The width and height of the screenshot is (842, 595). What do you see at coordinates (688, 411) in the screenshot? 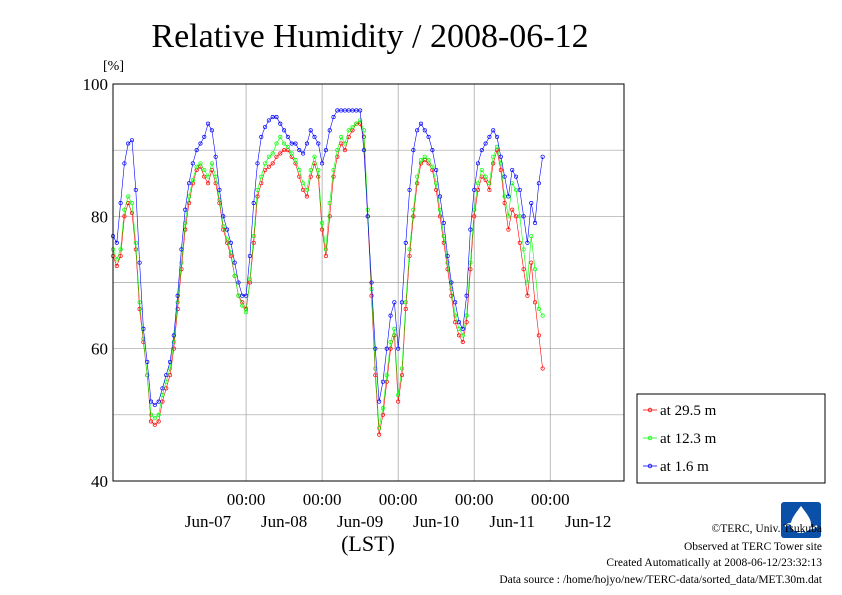
I see `legend-label: at 29.5 m` at bounding box center [688, 411].